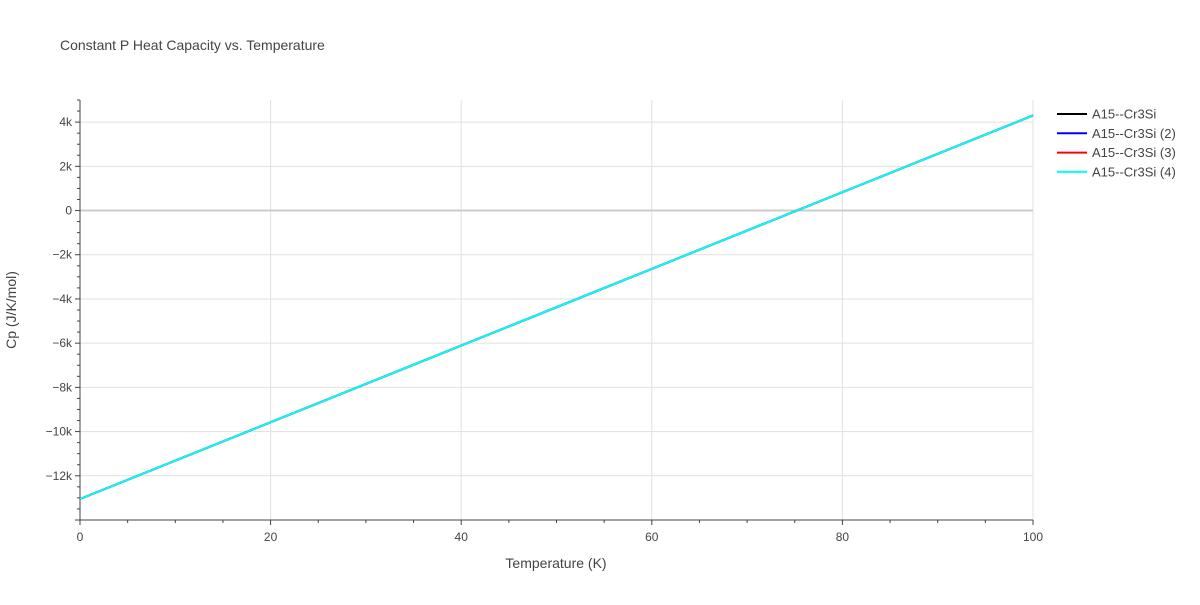 This screenshot has height=605, width=1200. I want to click on legend-label: A15--Cr3Si (4), so click(1134, 171).